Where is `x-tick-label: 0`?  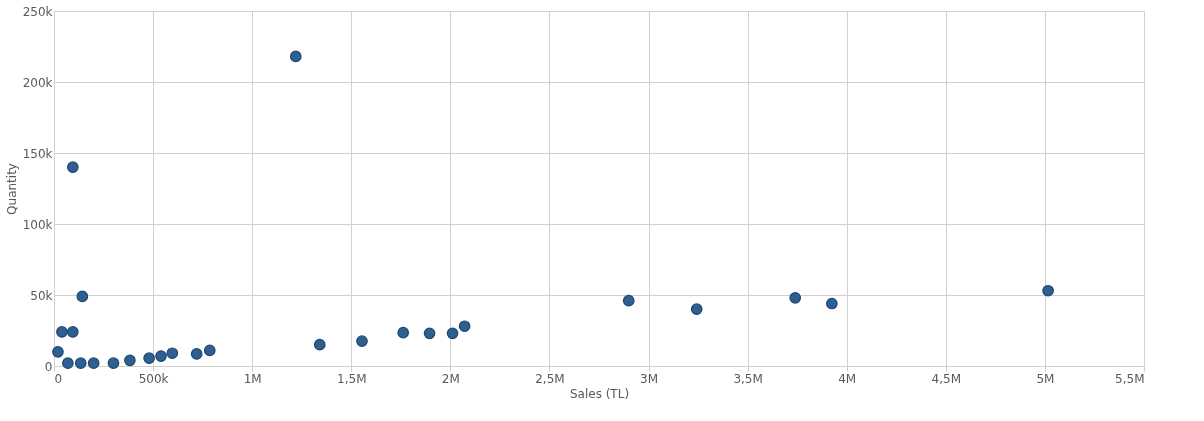
x-tick-label: 0 is located at coordinates (58, 378).